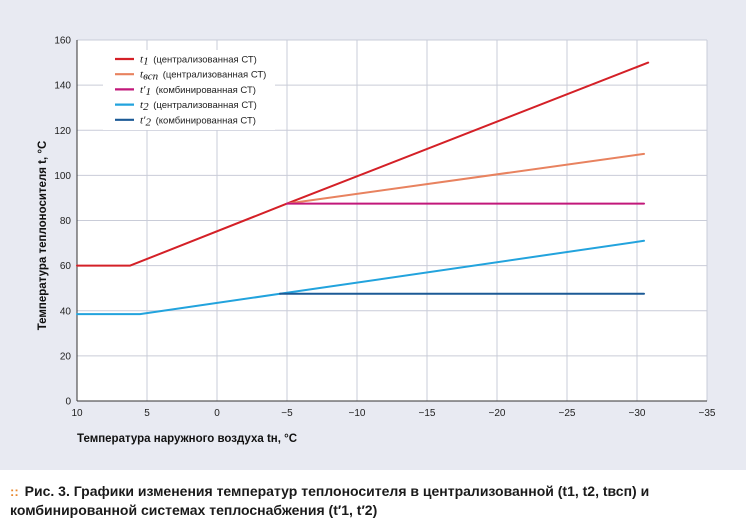  Describe the element at coordinates (357, 413) in the screenshot. I see `x-tick-label: −10` at that location.